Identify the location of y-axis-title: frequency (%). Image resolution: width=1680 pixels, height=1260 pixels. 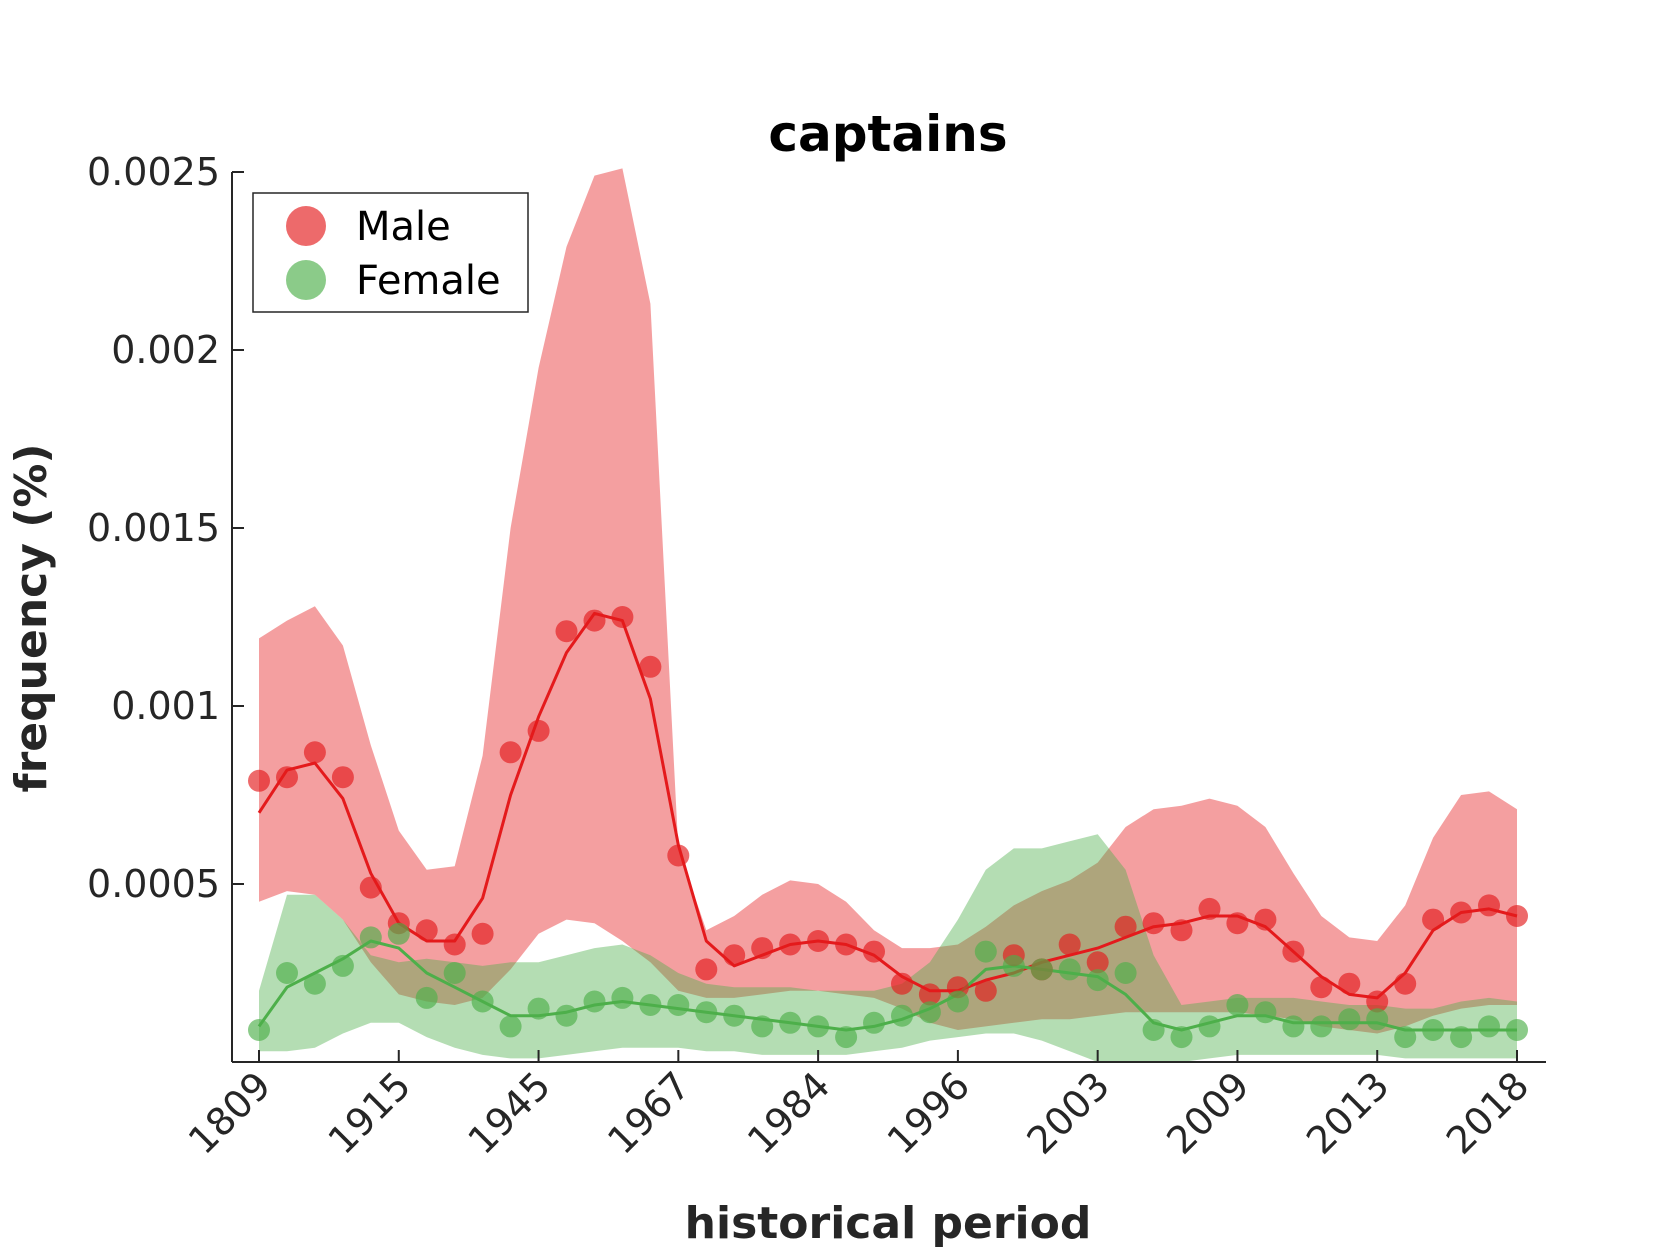
(31, 617).